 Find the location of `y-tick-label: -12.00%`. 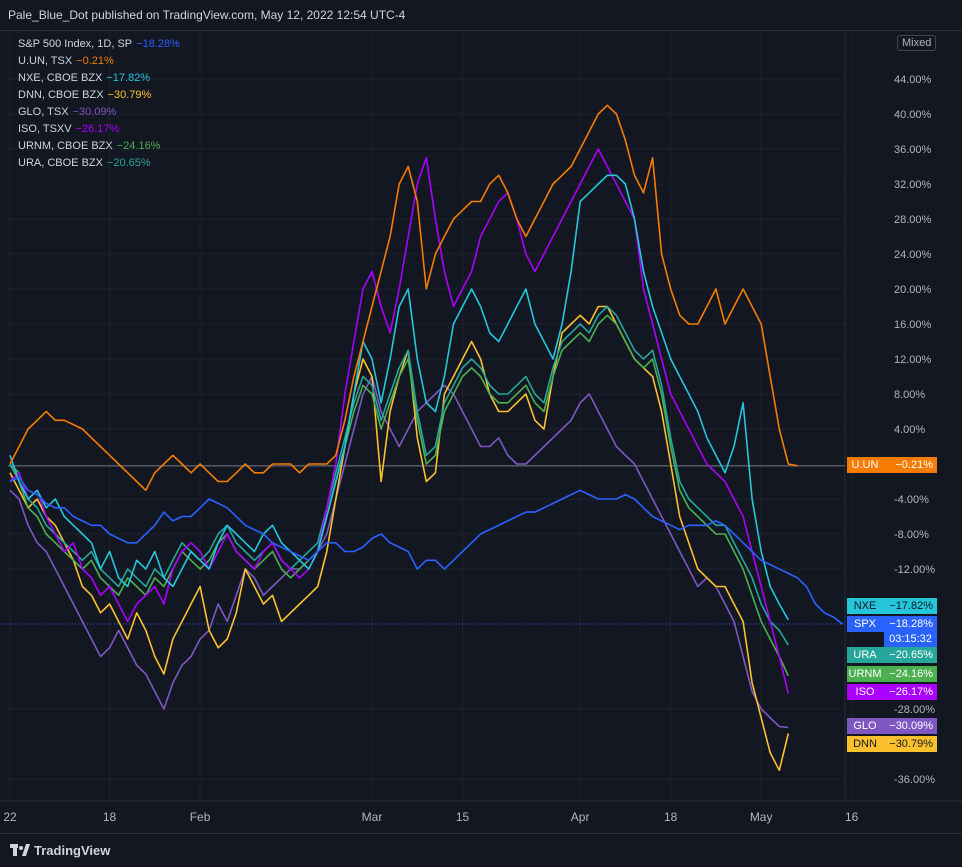

y-tick-label: -12.00% is located at coordinates (914, 570).